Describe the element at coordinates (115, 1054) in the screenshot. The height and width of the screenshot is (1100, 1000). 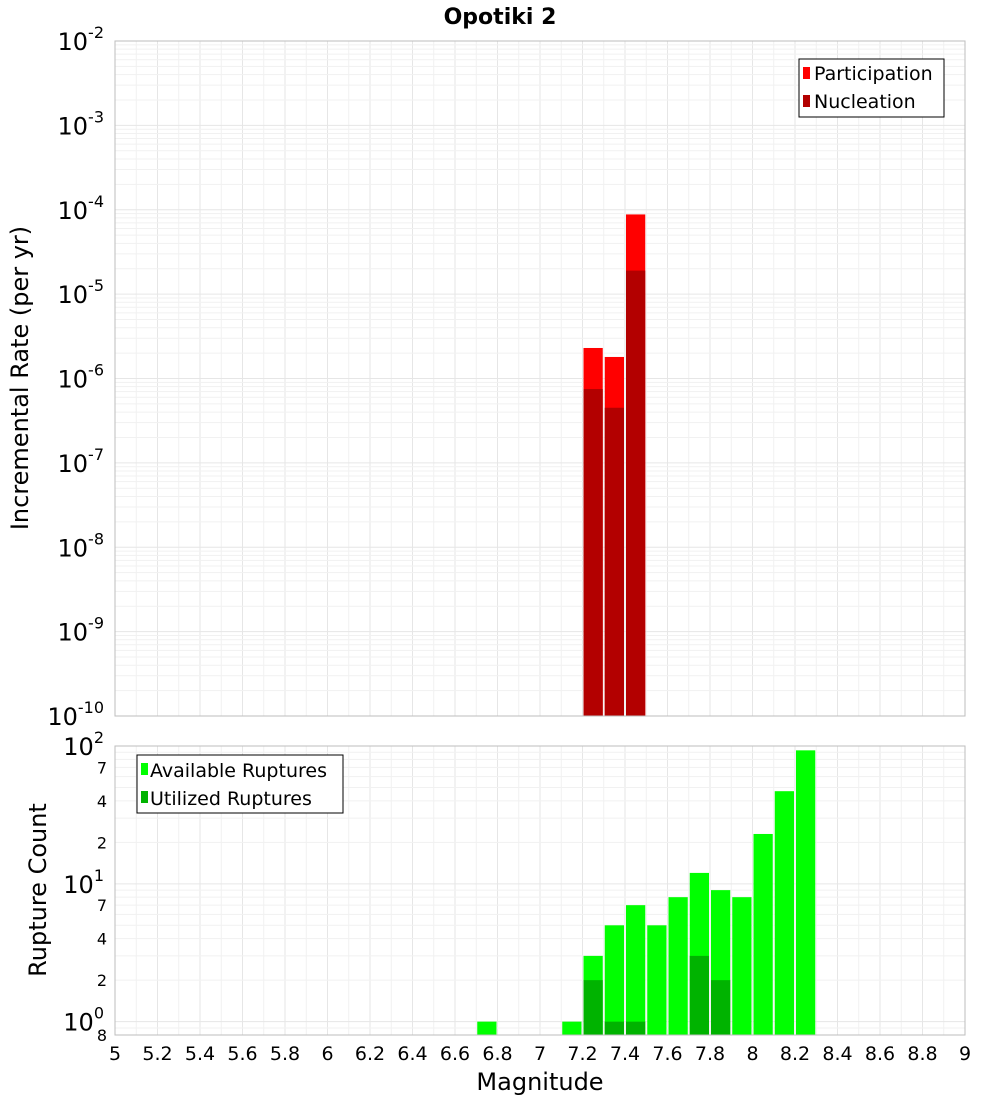
I see `x-tick-label: 5` at that location.